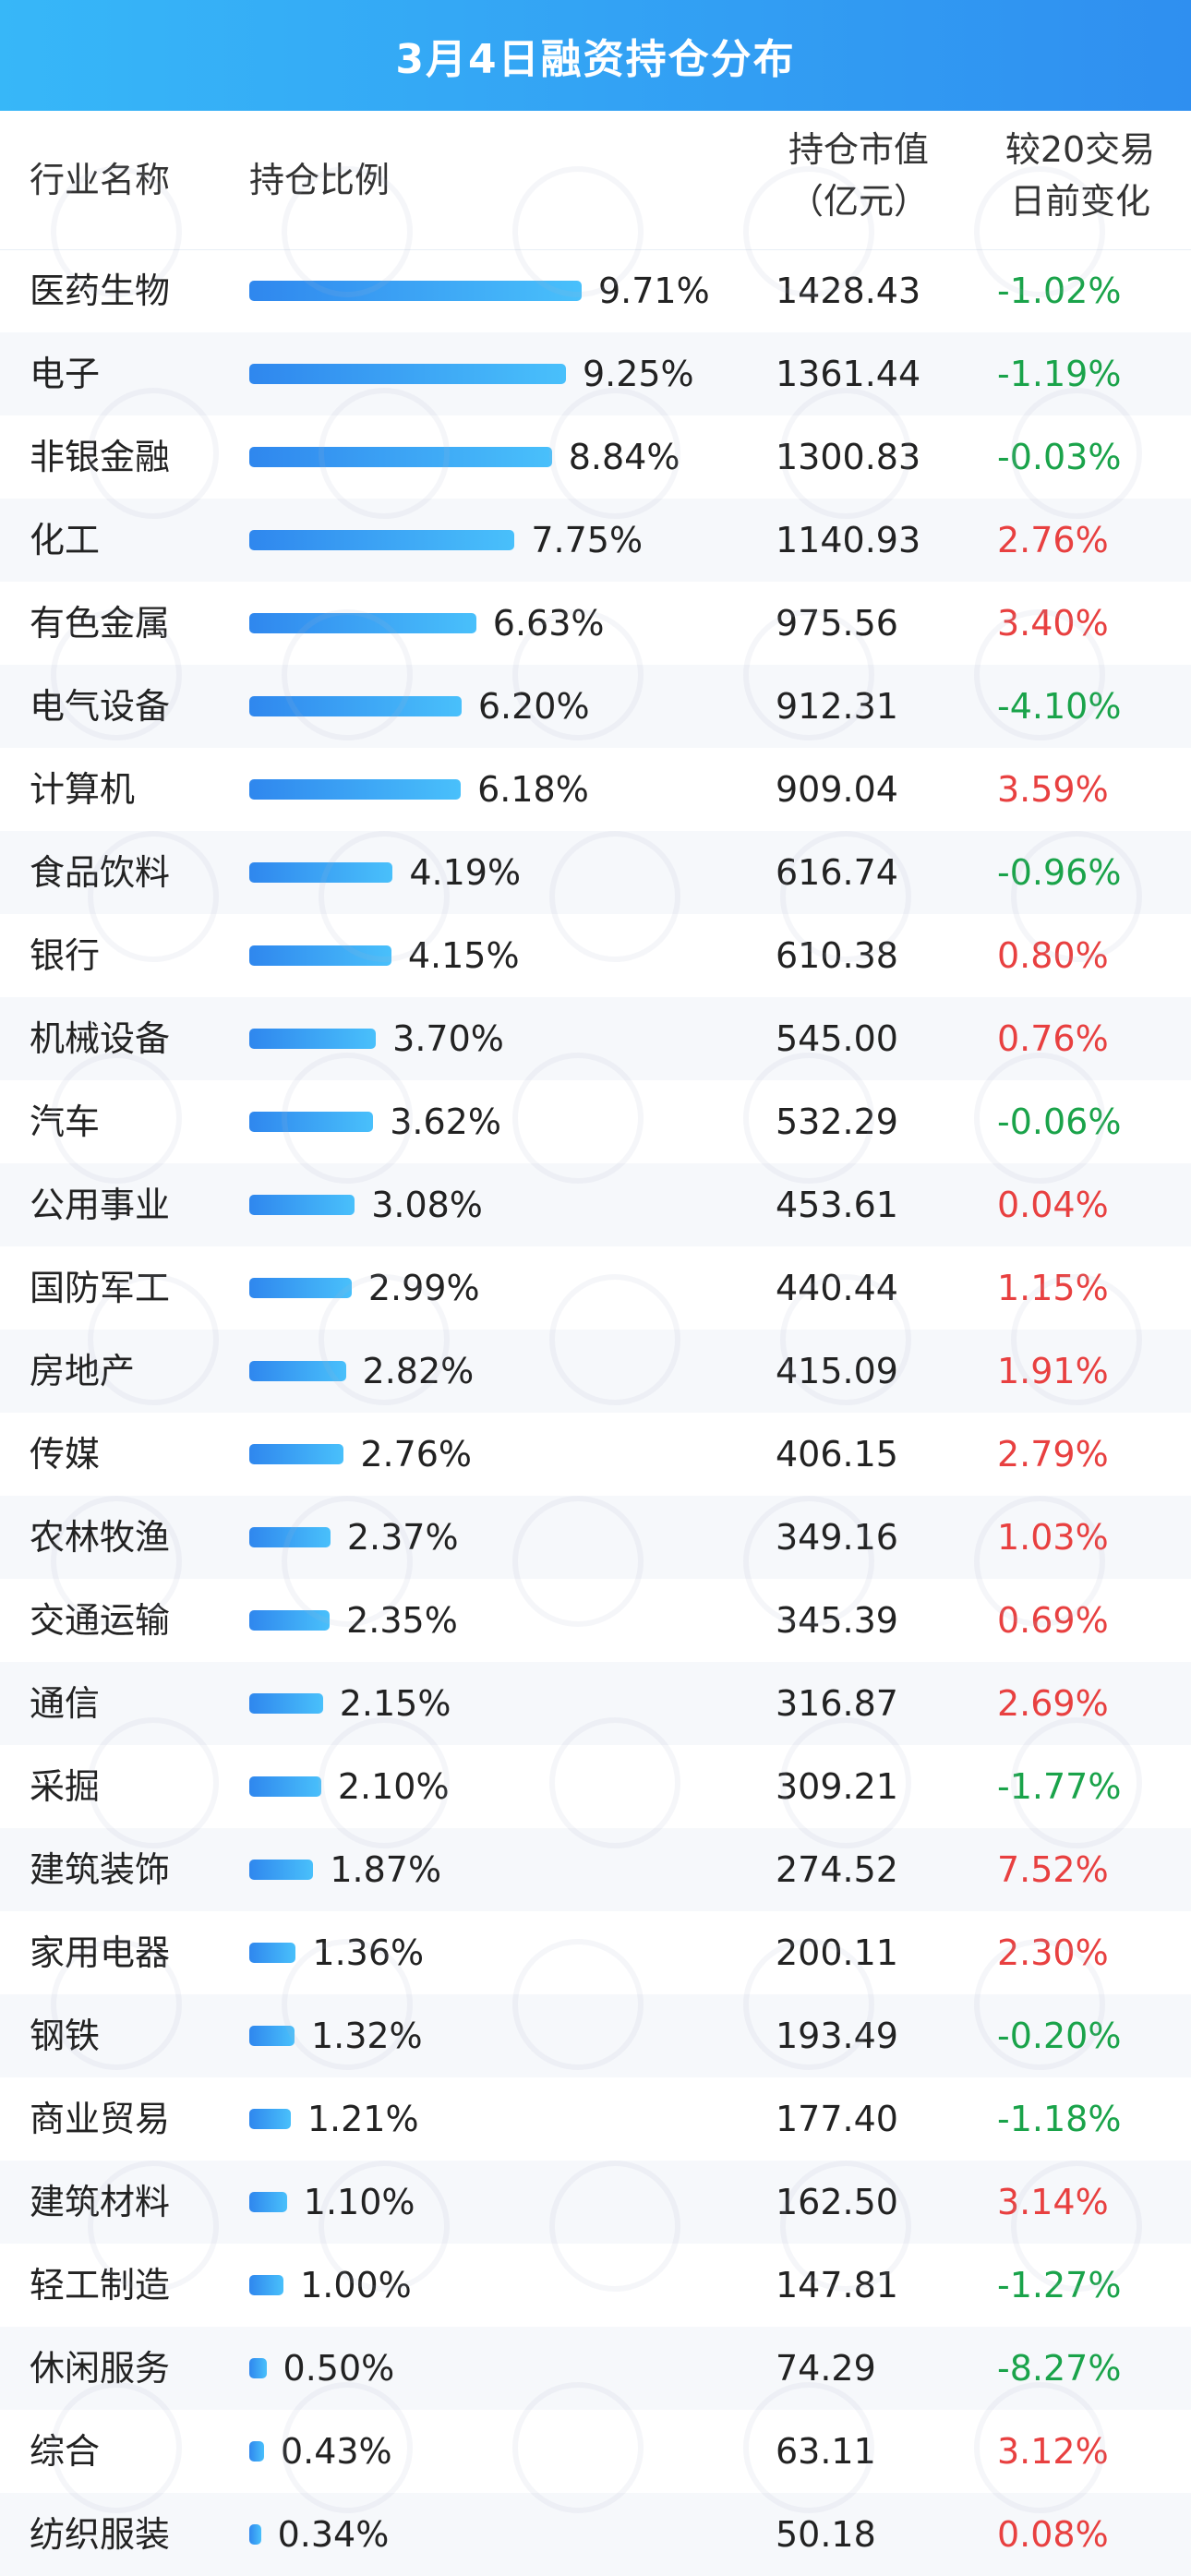  What do you see at coordinates (595, 1786) in the screenshot?
I see `table-row: 采掘 2.10% 309.21 -1.77%` at bounding box center [595, 1786].